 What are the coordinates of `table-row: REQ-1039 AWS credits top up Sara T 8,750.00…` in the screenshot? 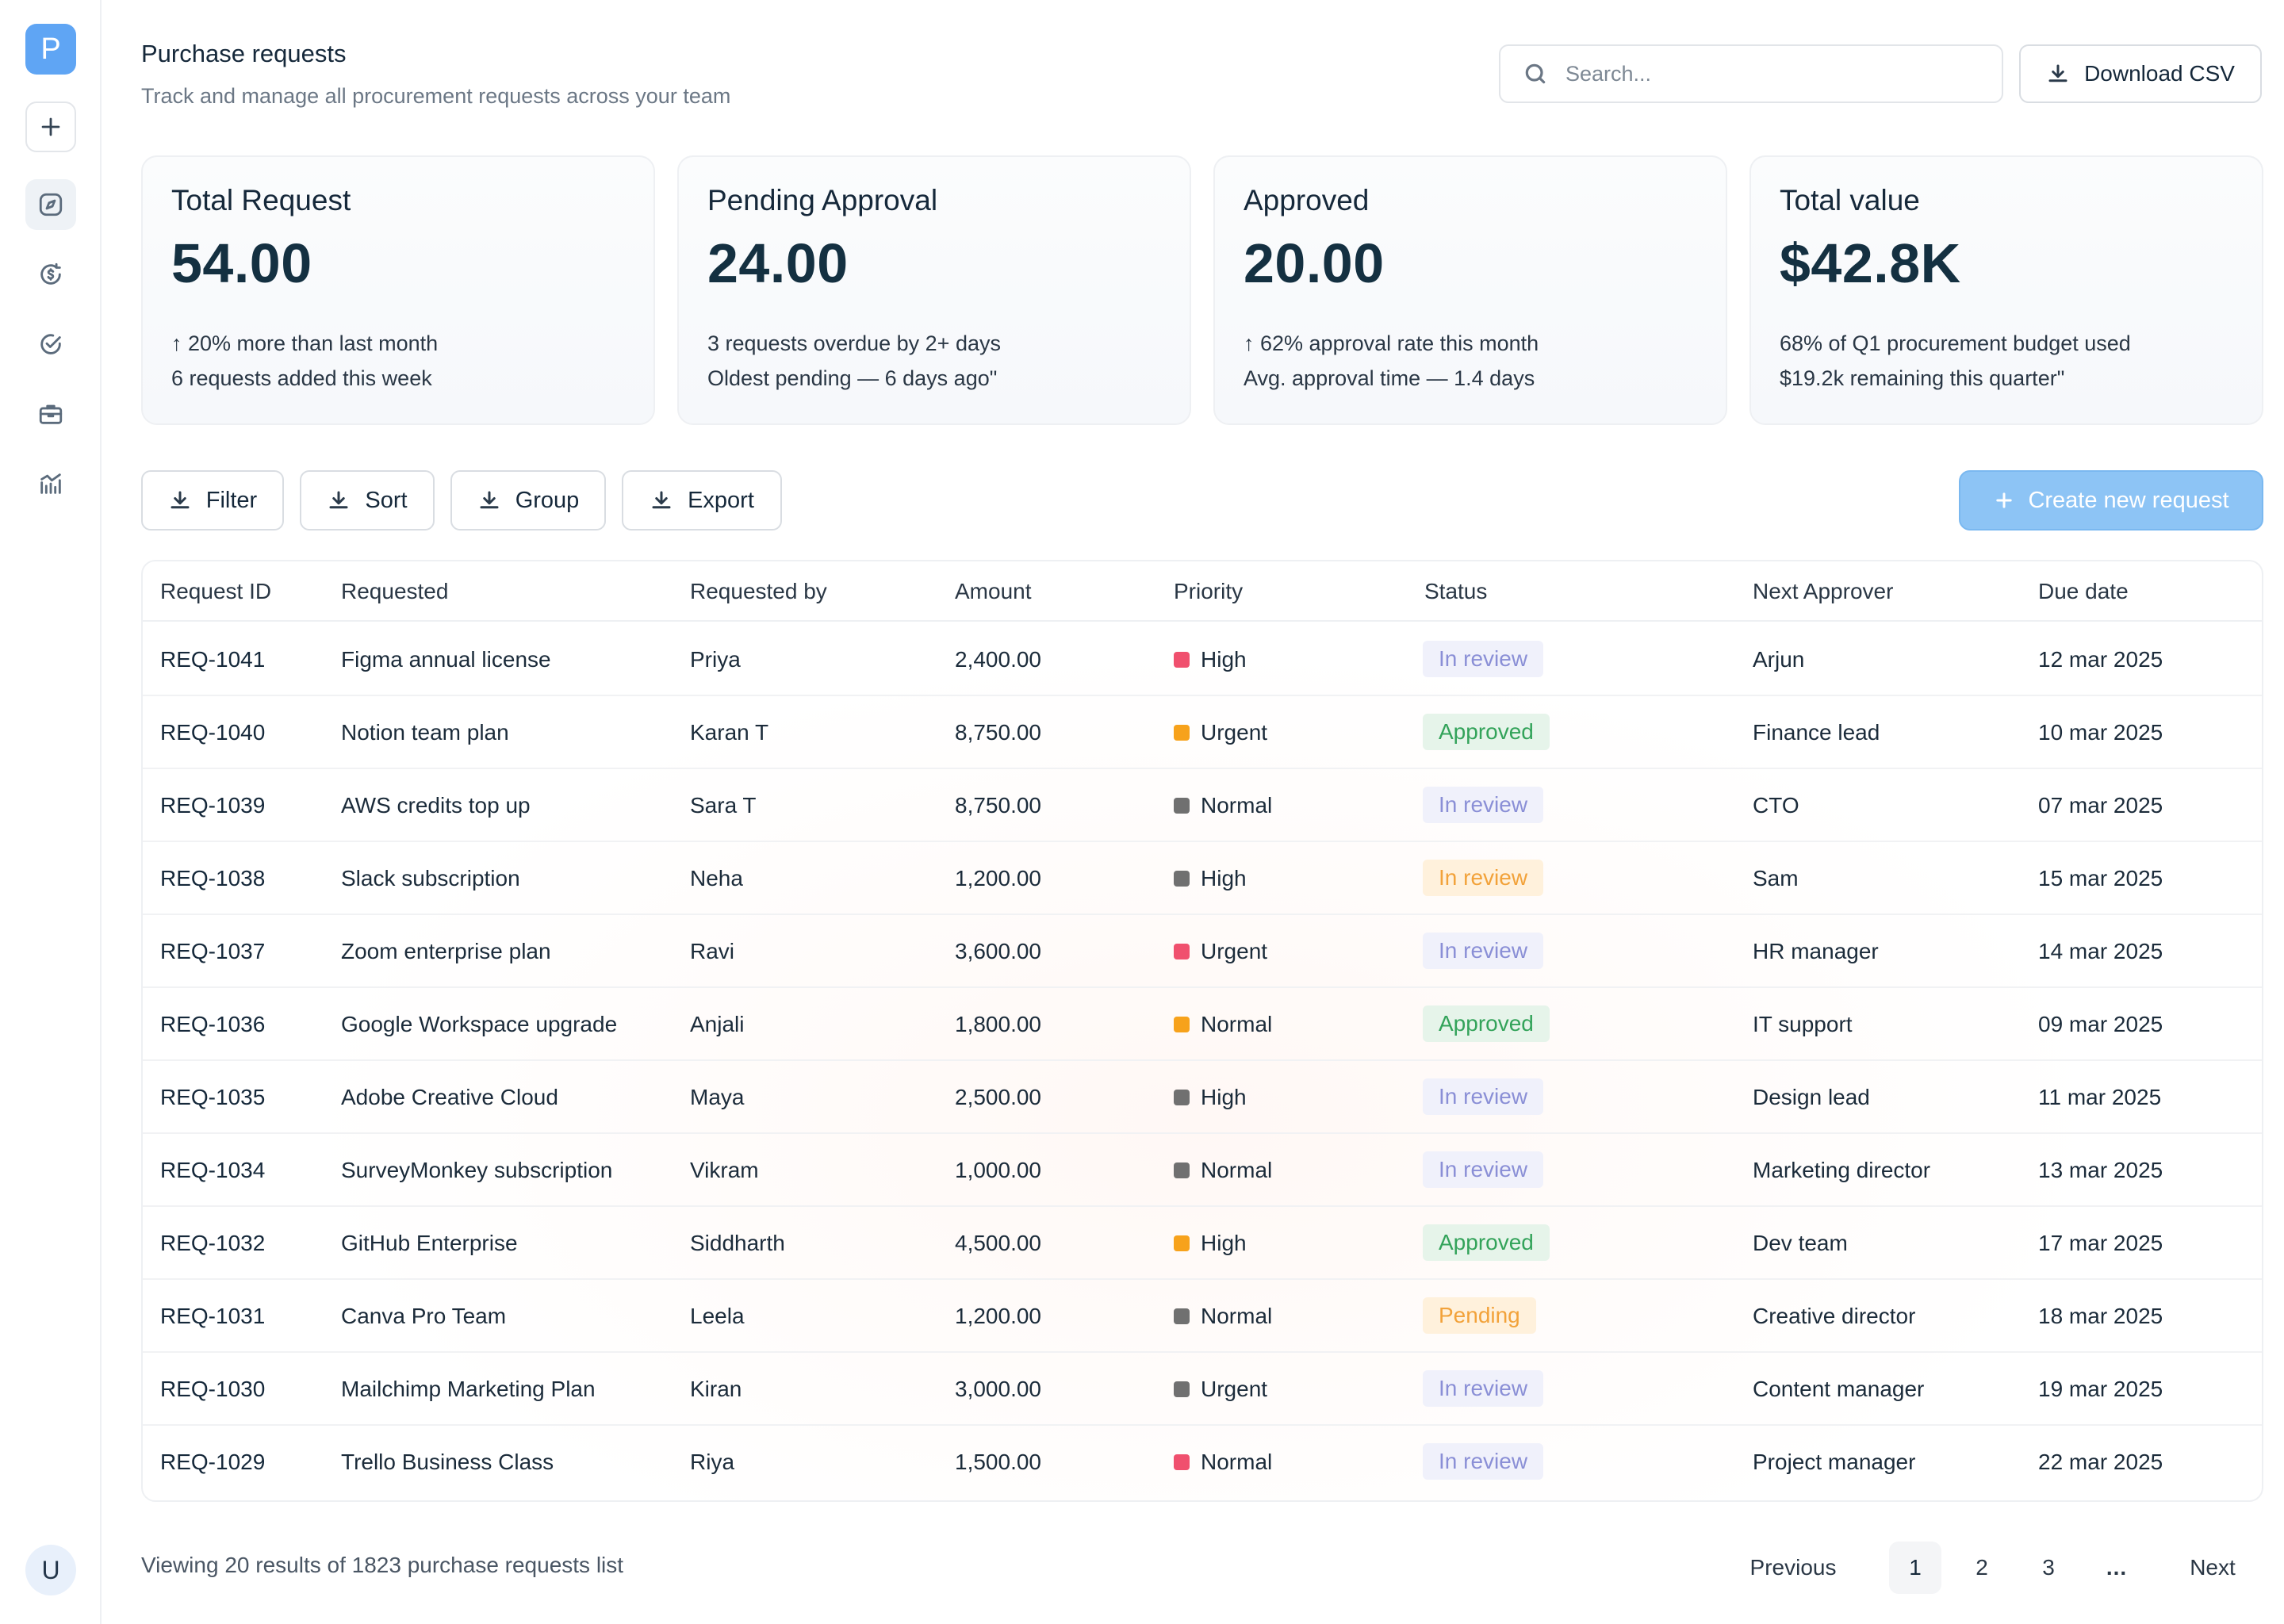 It's located at (1202, 805).